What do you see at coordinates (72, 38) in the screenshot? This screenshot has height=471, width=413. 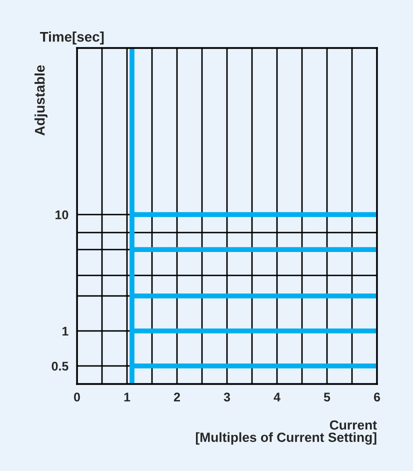 I see `chart-title: Time[sec]` at bounding box center [72, 38].